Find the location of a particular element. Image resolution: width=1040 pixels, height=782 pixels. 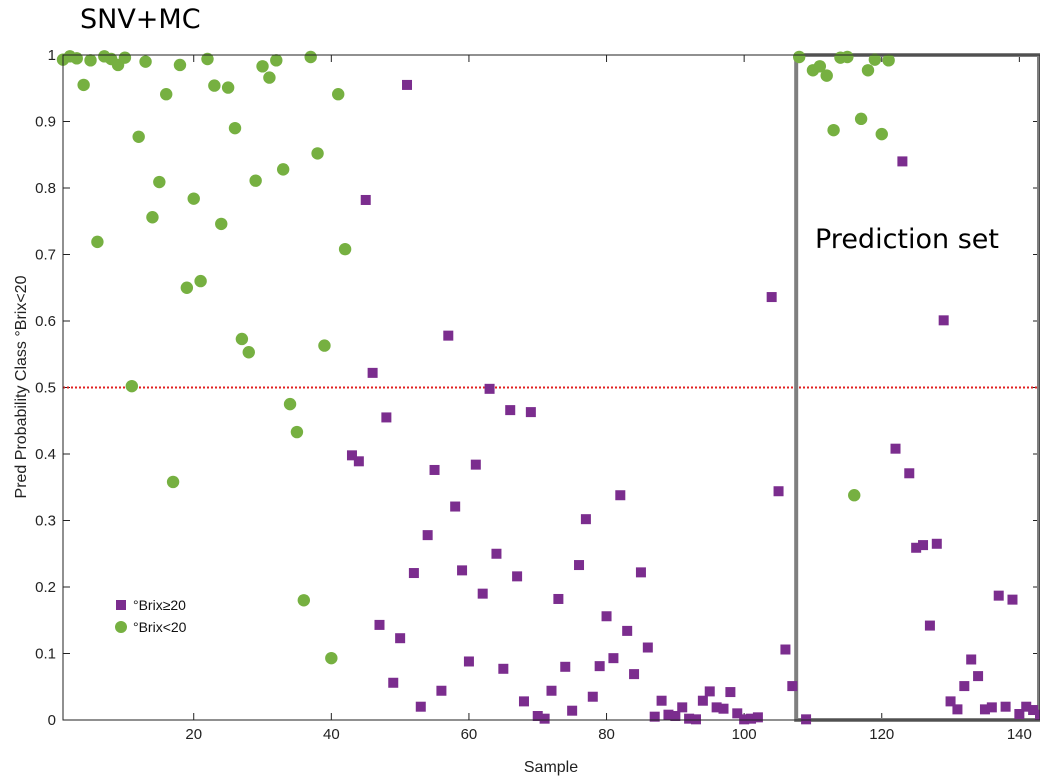

prediction-set-label: Prediction set is located at coordinates (907, 239).